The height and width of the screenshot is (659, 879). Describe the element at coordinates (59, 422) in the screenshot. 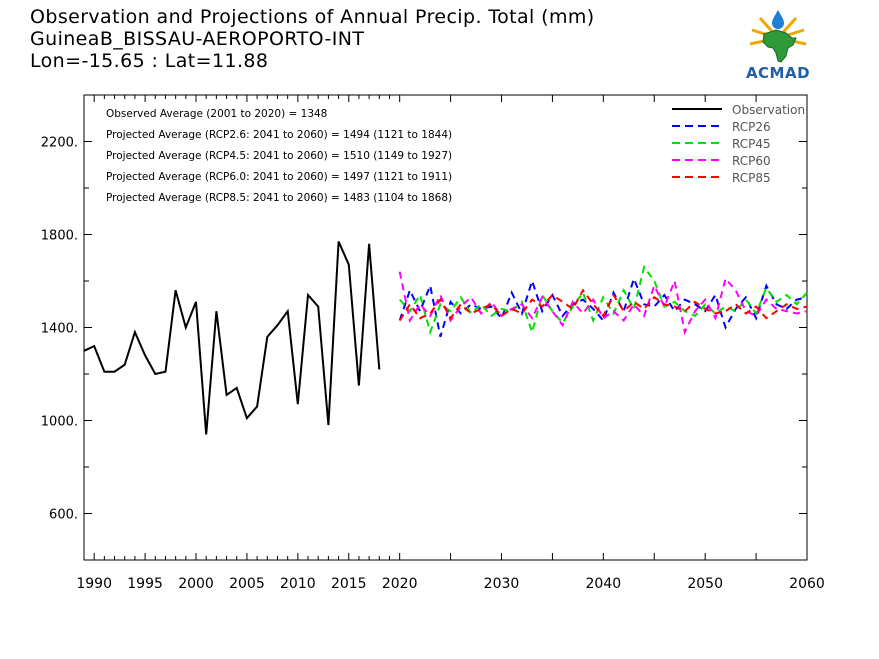

I see `y-tick-label: 1000.` at that location.